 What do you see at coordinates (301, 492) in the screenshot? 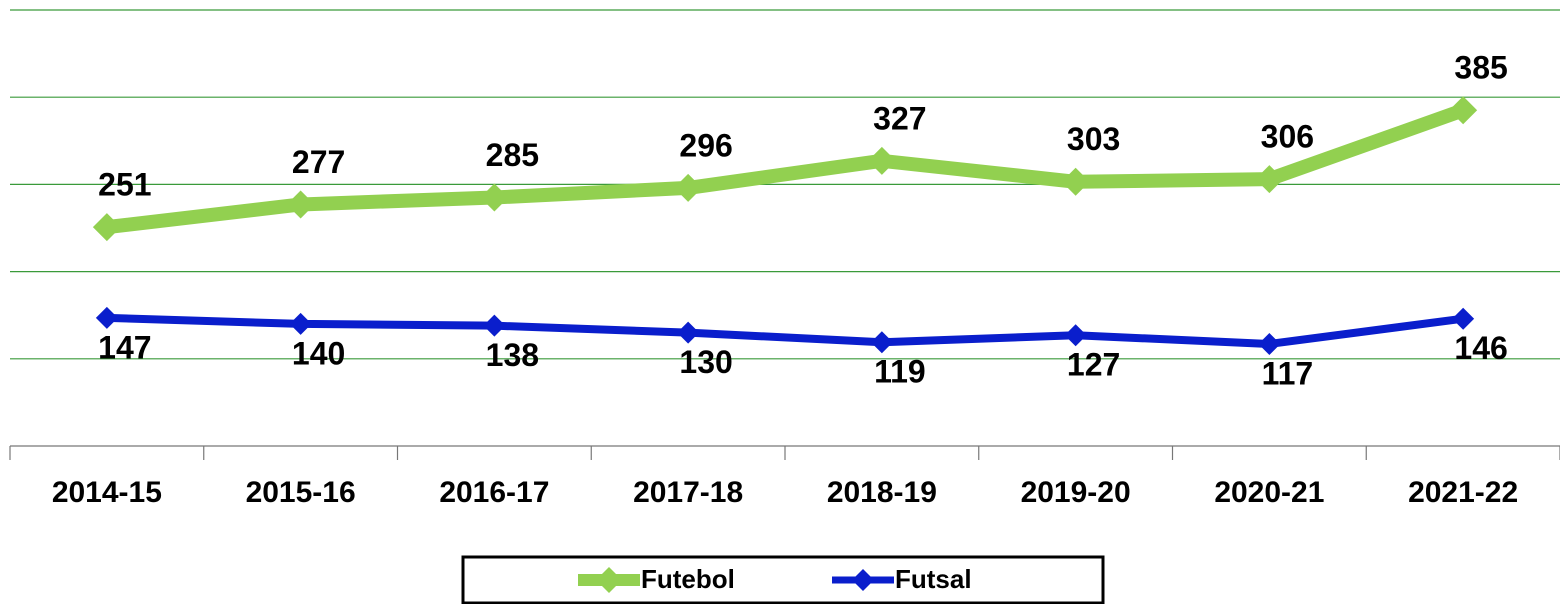
I see `x-tick-label: 2015-16` at bounding box center [301, 492].